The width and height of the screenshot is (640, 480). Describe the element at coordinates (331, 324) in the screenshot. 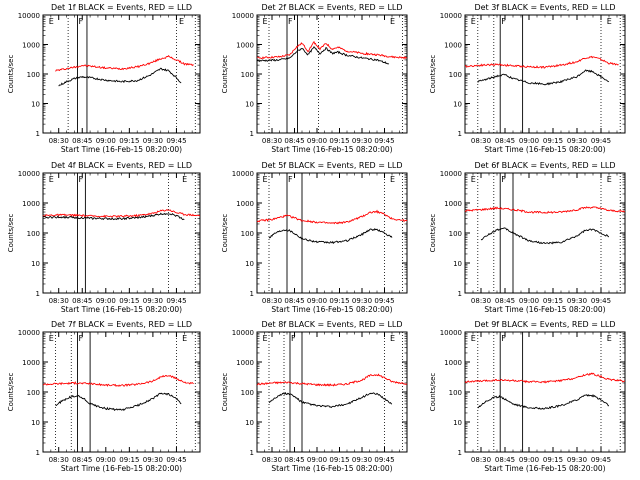

I see `chart-title: Det 8f BLACK = Events, RED = LLD` at that location.